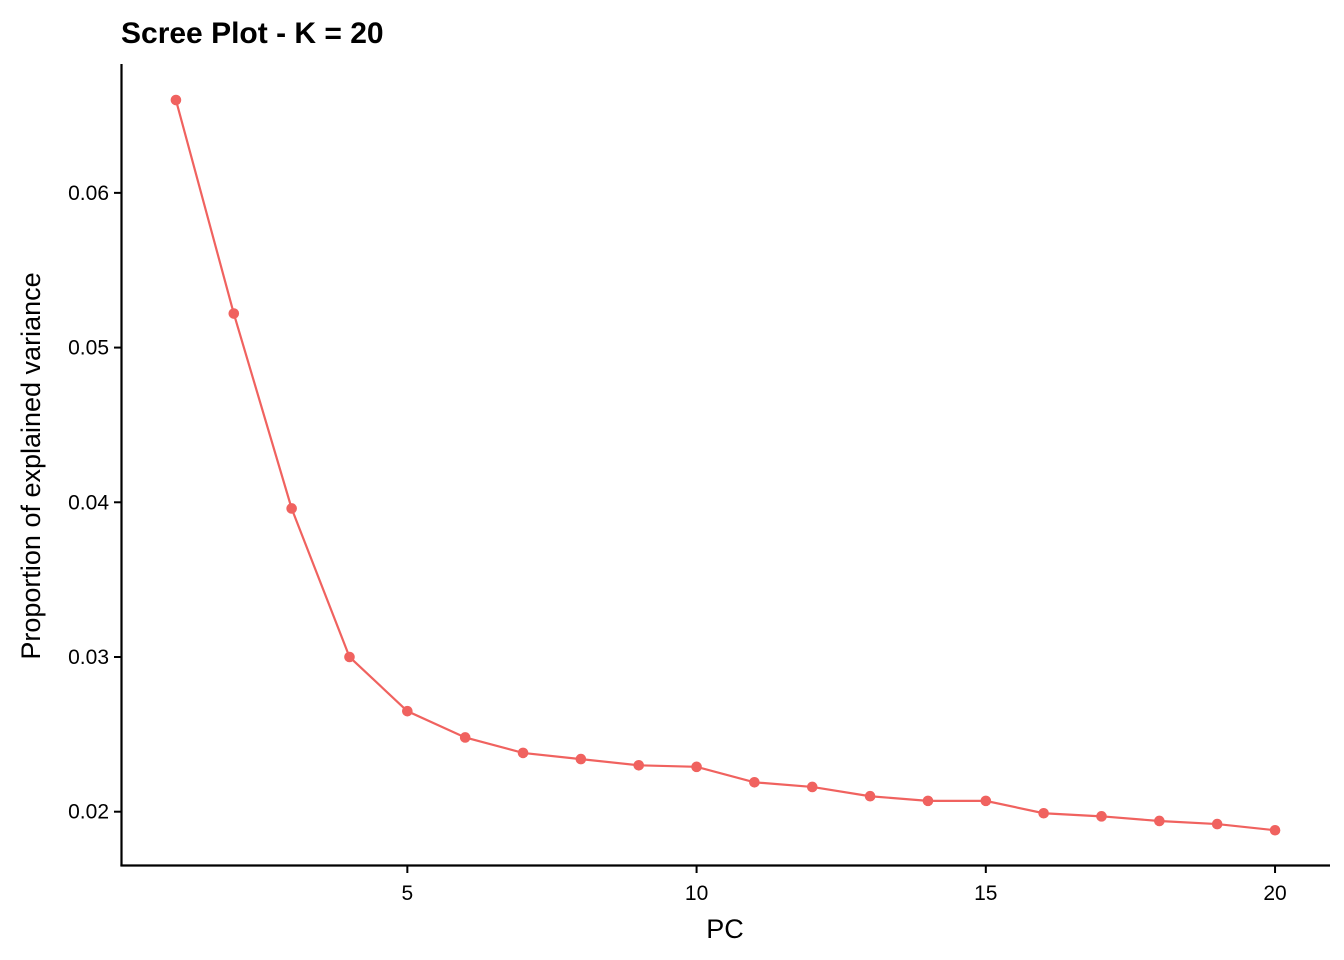 The width and height of the screenshot is (1344, 960). I want to click on y-axis-title: Proportion of explained variance, so click(31, 465).